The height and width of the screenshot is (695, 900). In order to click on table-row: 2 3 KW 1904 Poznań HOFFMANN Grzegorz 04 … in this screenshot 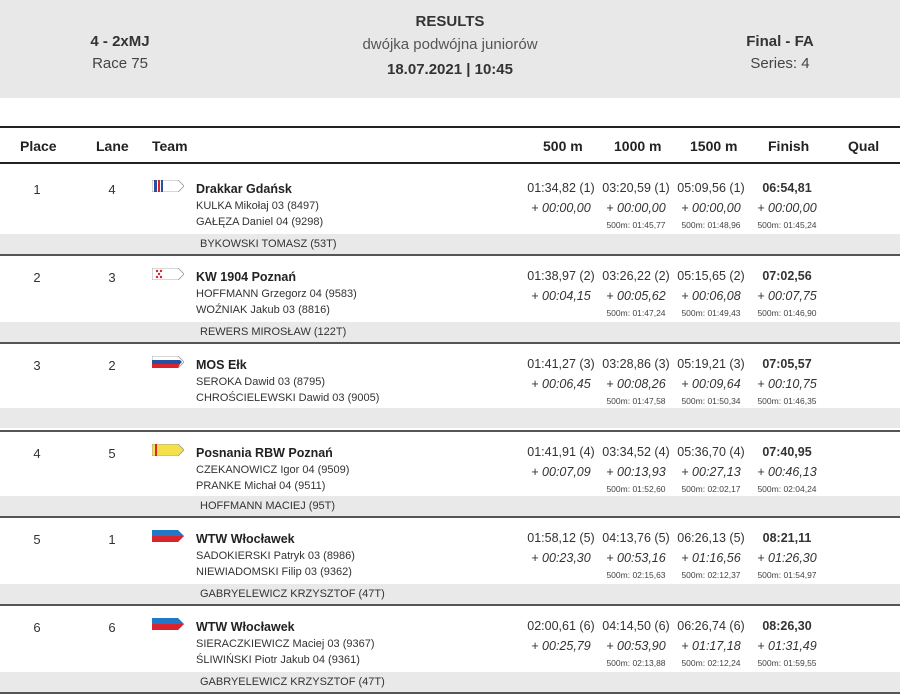, I will do `click(450, 298)`.